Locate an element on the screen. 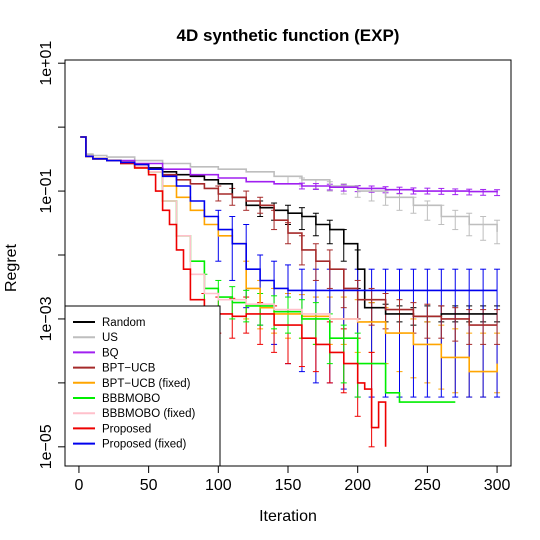 The height and width of the screenshot is (540, 540). x-tick-label: 200 is located at coordinates (357, 485).